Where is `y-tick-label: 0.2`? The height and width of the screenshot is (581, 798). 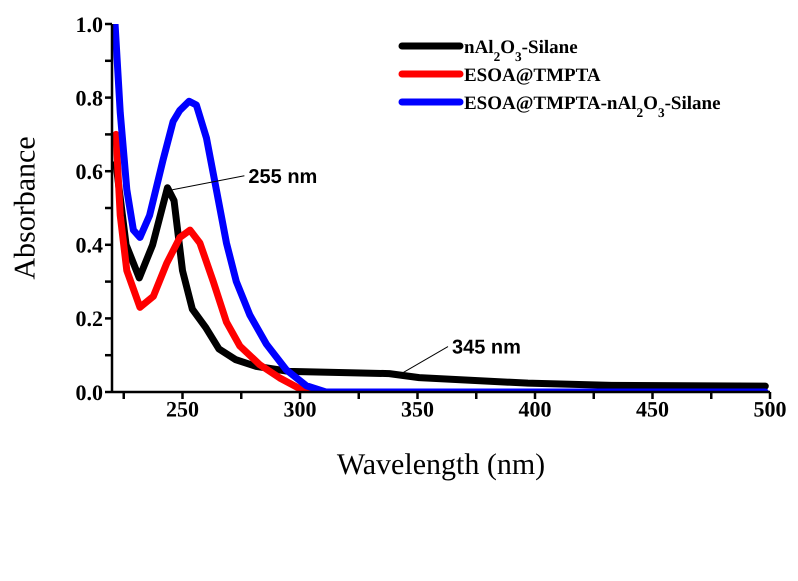
y-tick-label: 0.2 is located at coordinates (89, 319).